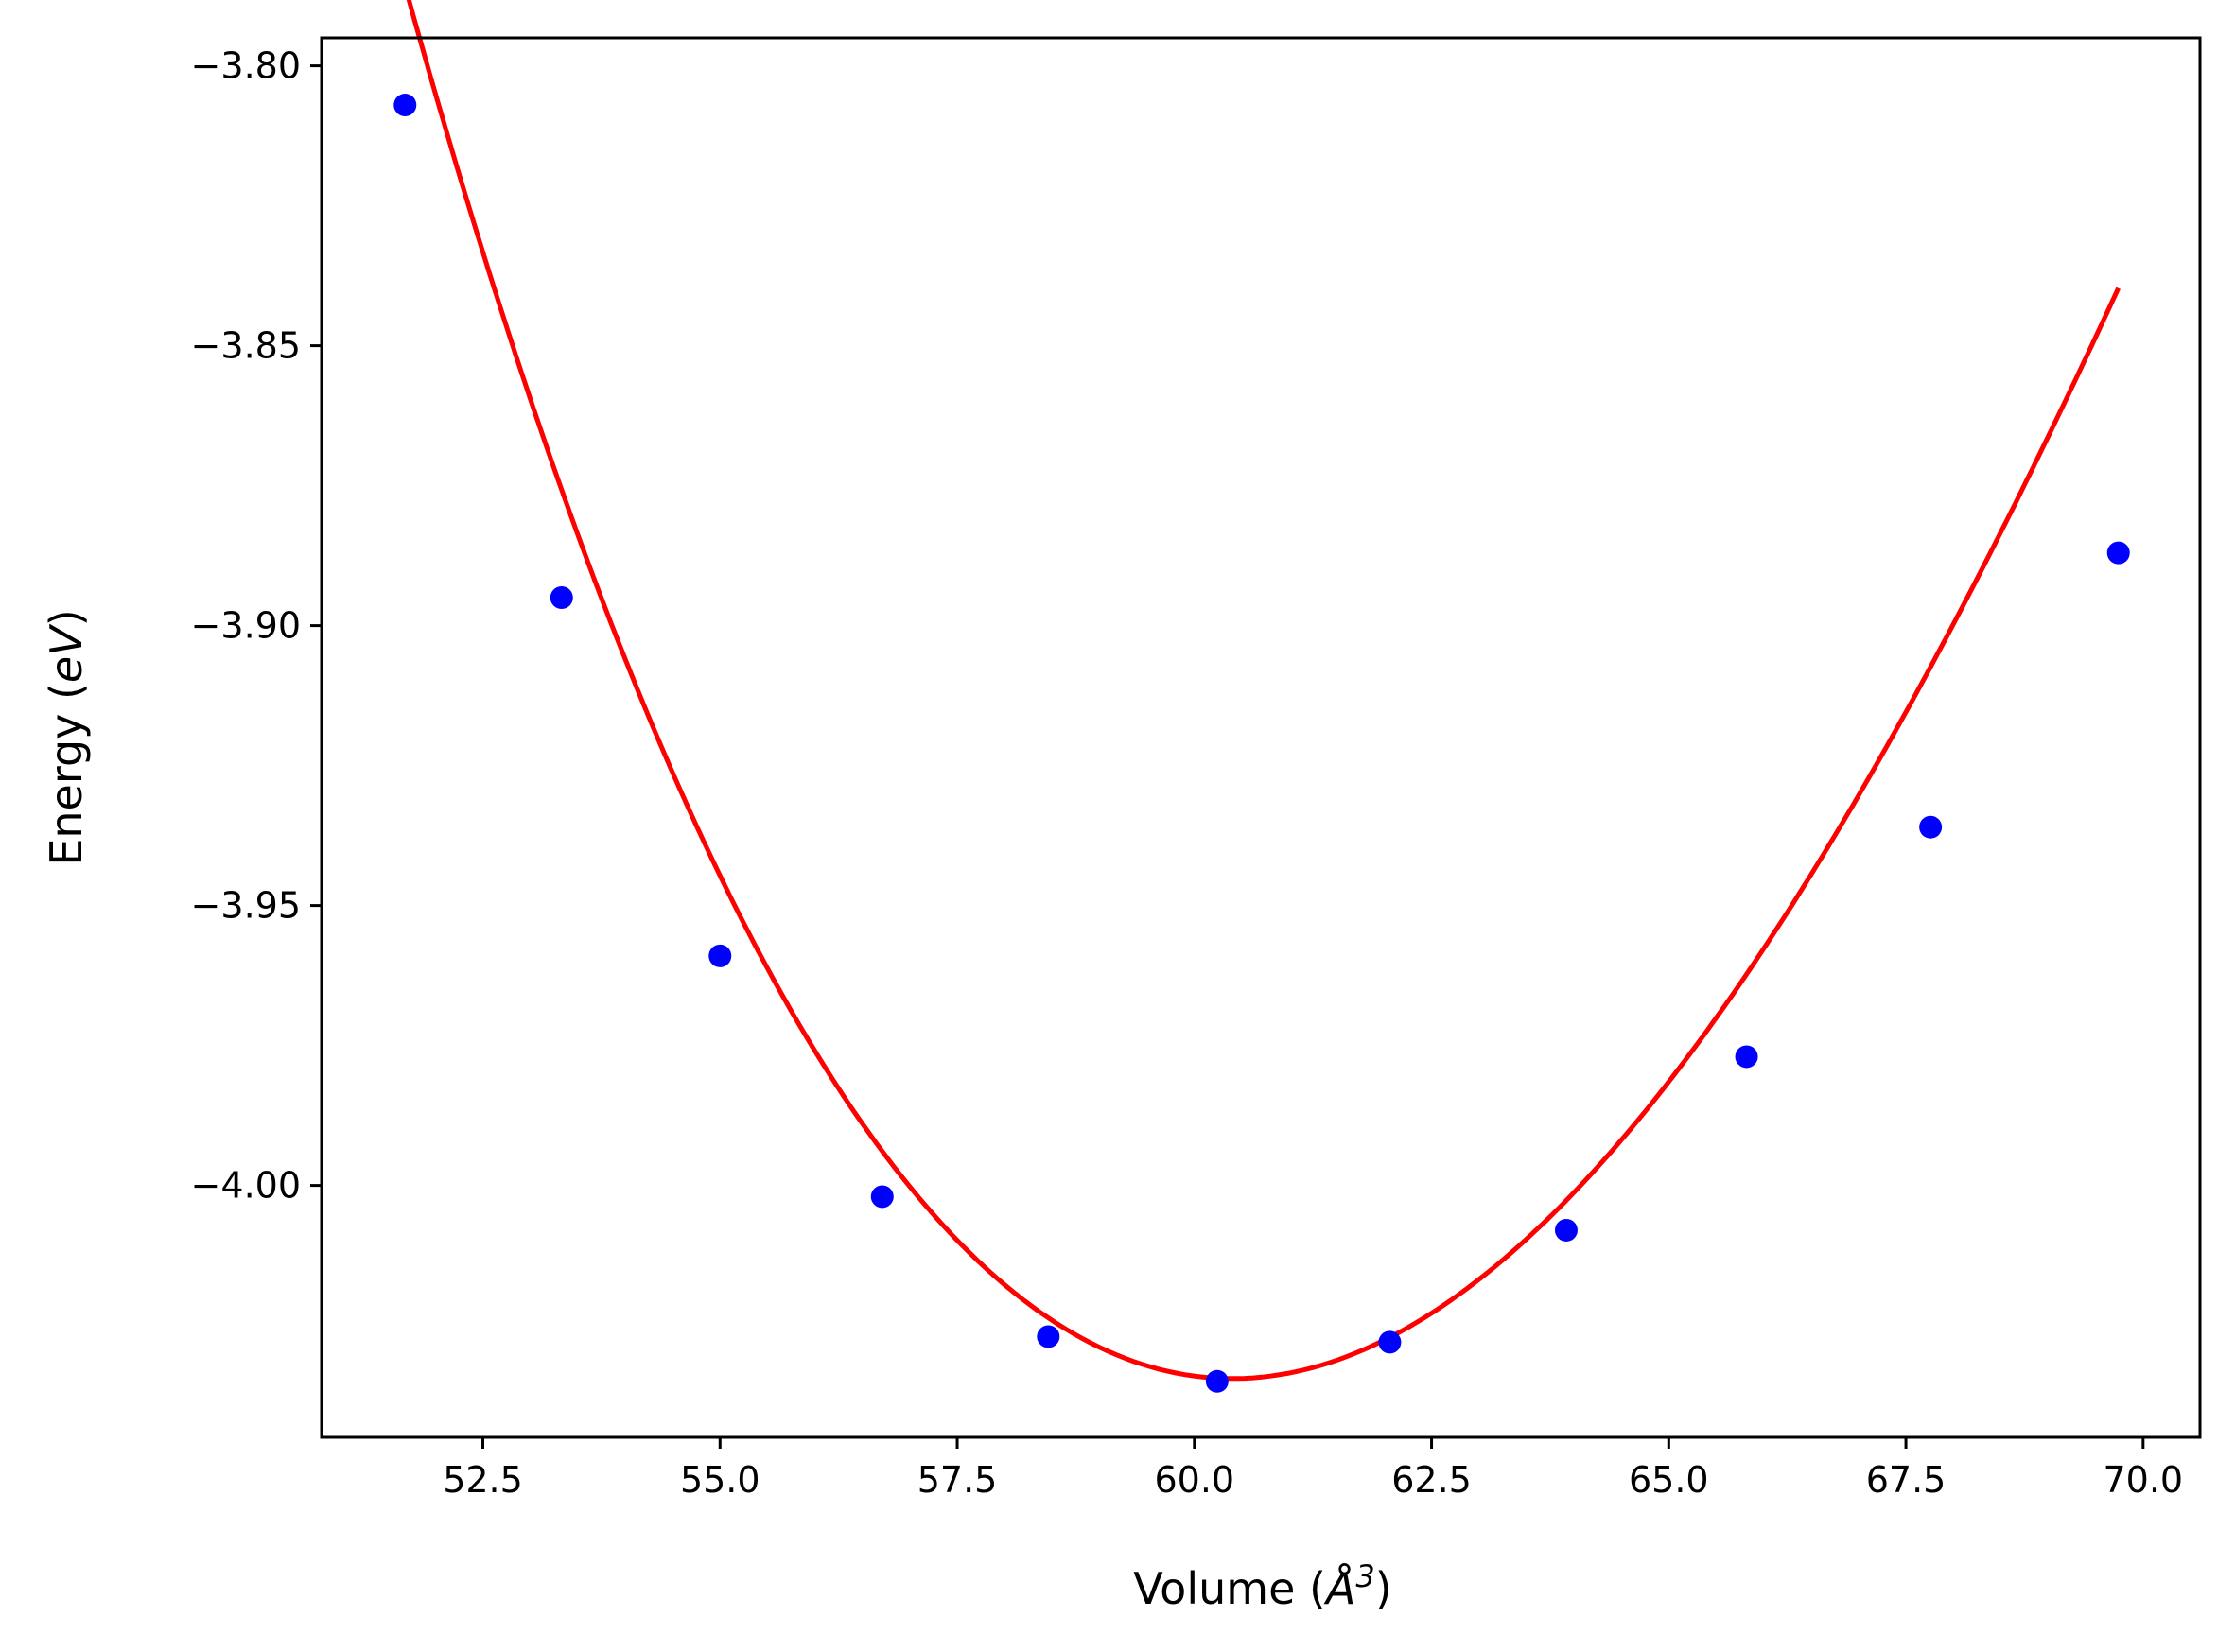 Image resolution: width=2235 pixels, height=1652 pixels. I want to click on x-tick-label: 70.0, so click(2144, 1480).